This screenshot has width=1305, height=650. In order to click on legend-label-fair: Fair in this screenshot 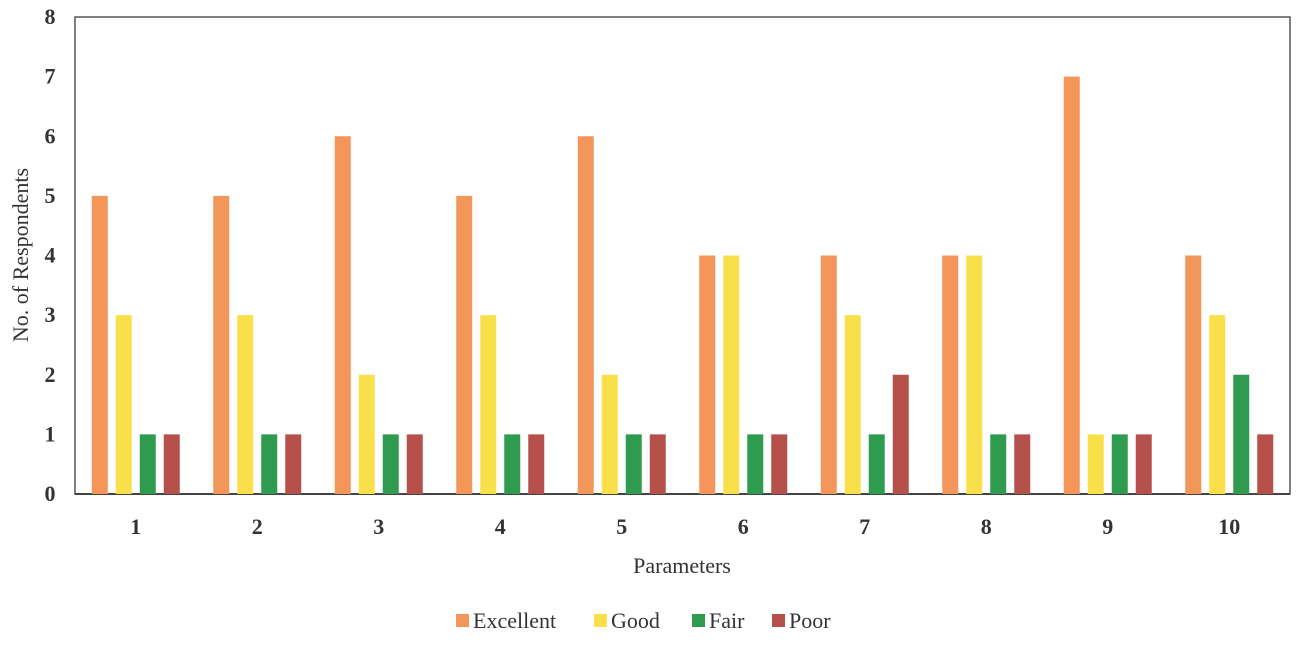, I will do `click(727, 620)`.